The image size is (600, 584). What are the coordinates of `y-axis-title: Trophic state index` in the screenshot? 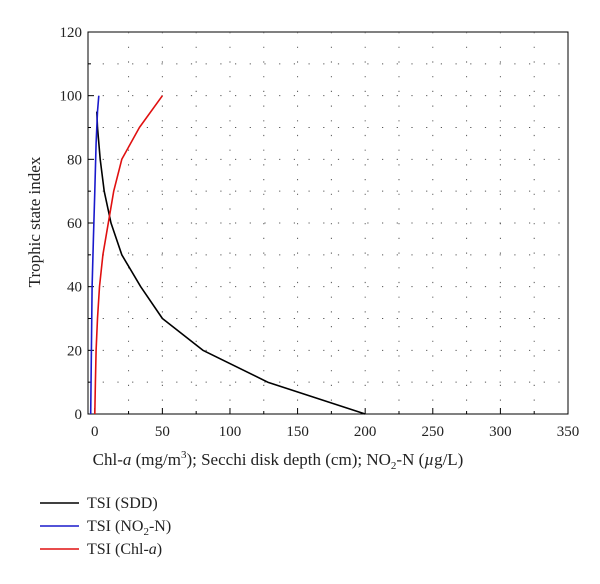 It's located at (34, 221).